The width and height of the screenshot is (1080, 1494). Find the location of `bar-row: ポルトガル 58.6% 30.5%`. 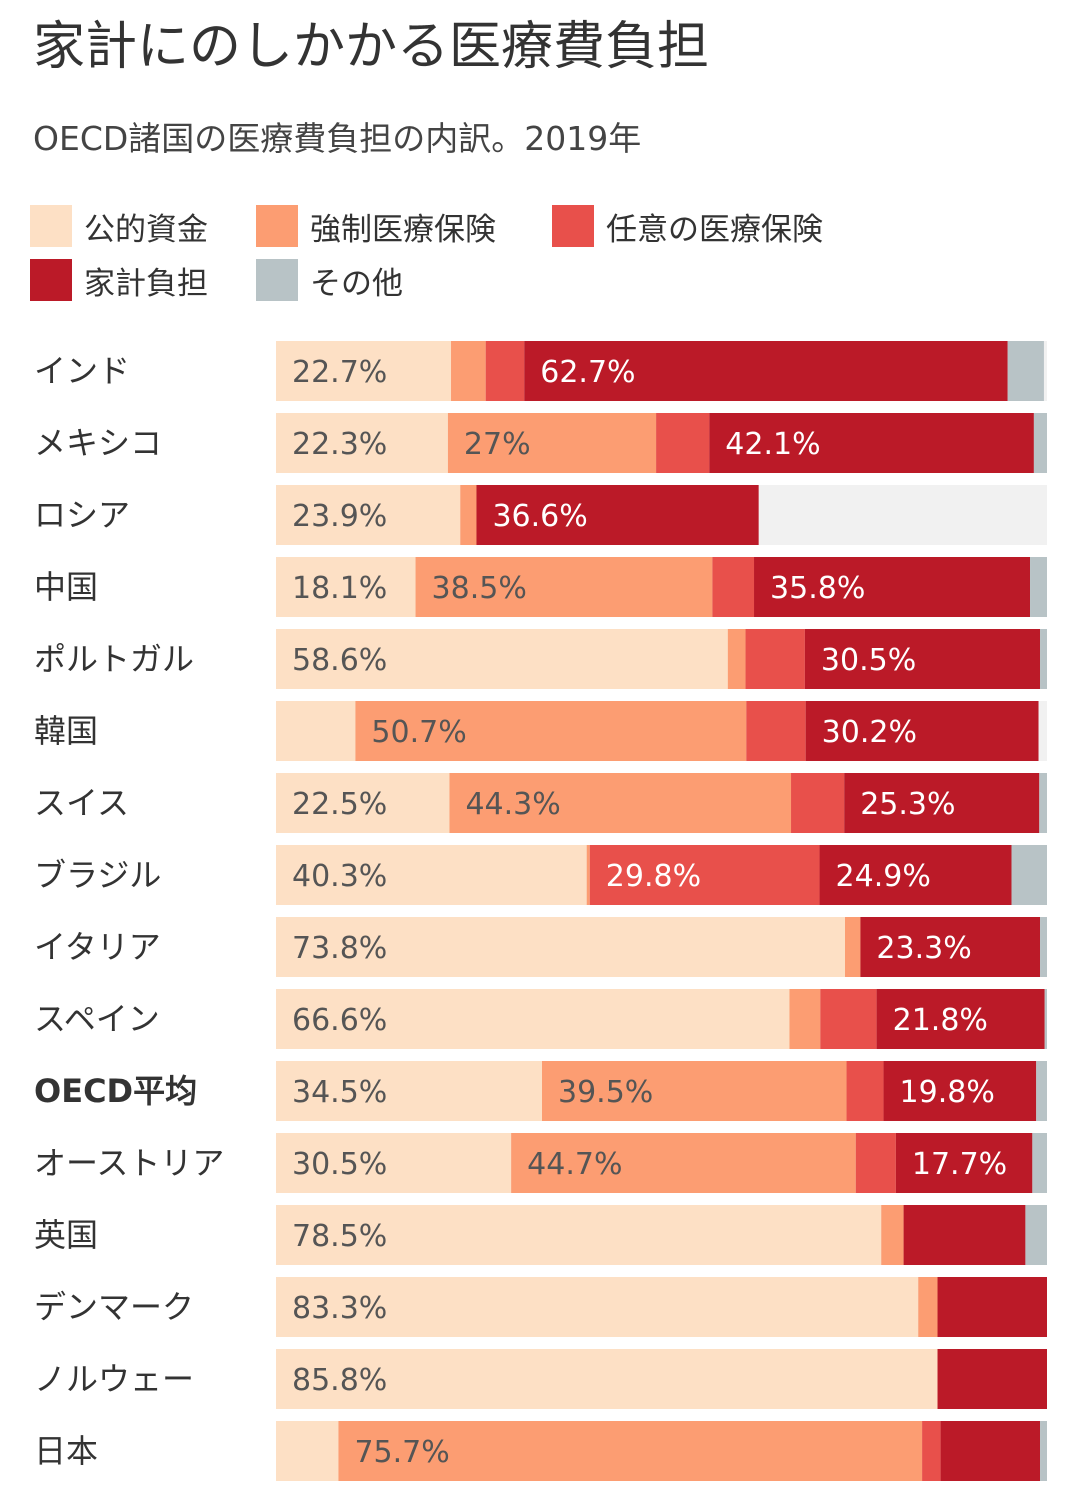

bar-row: ポルトガル 58.6% 30.5% is located at coordinates (540, 659).